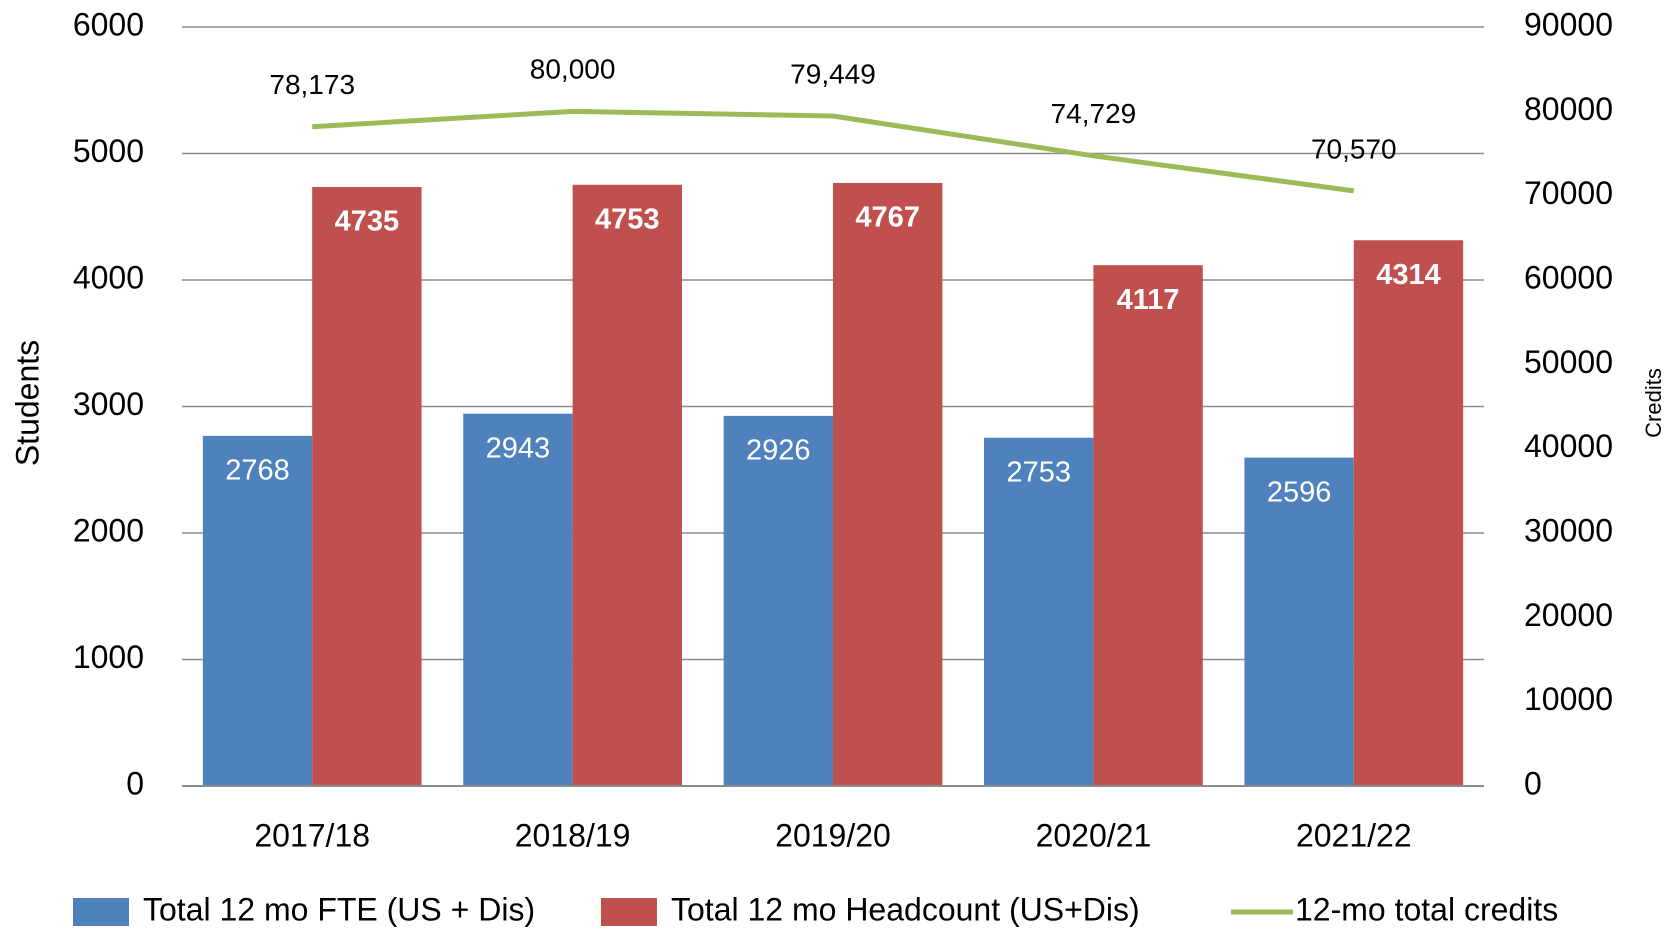 This screenshot has width=1671, height=933. I want to click on data-label: 79,449, so click(833, 73).